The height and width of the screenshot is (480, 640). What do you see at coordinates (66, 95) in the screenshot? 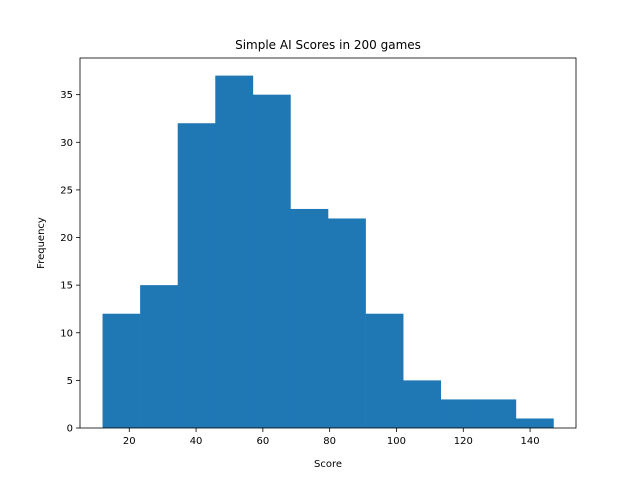
I see `y-tick-label: 35` at bounding box center [66, 95].